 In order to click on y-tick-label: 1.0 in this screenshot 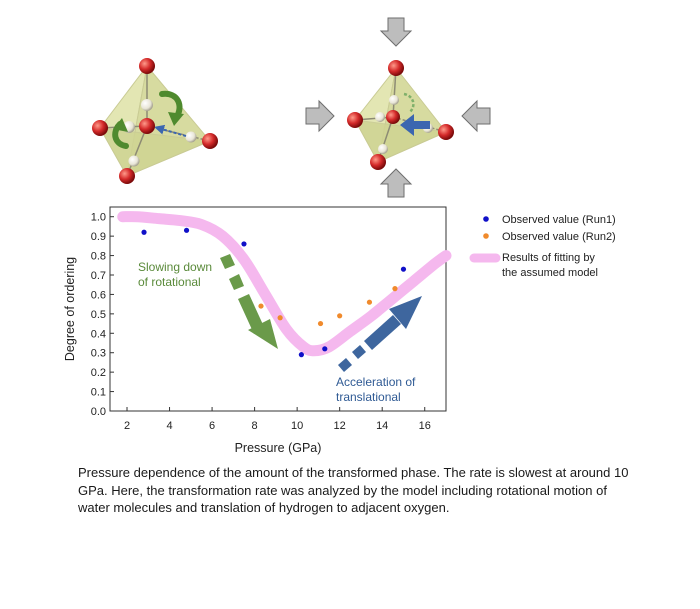, I will do `click(98, 218)`.